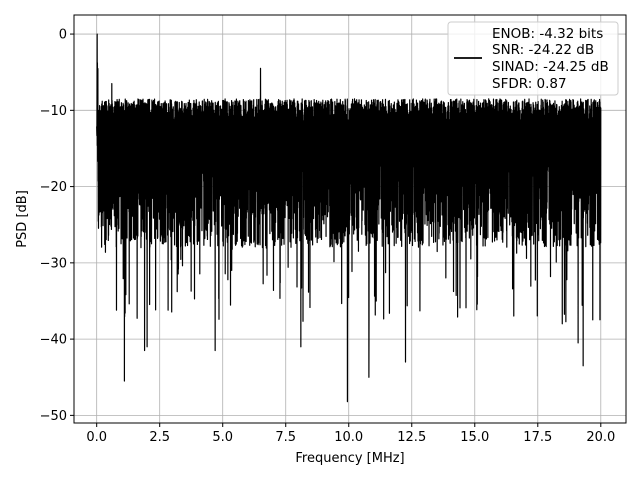 The height and width of the screenshot is (480, 640). What do you see at coordinates (474, 437) in the screenshot?
I see `x-tick-label: 15.0` at bounding box center [474, 437].